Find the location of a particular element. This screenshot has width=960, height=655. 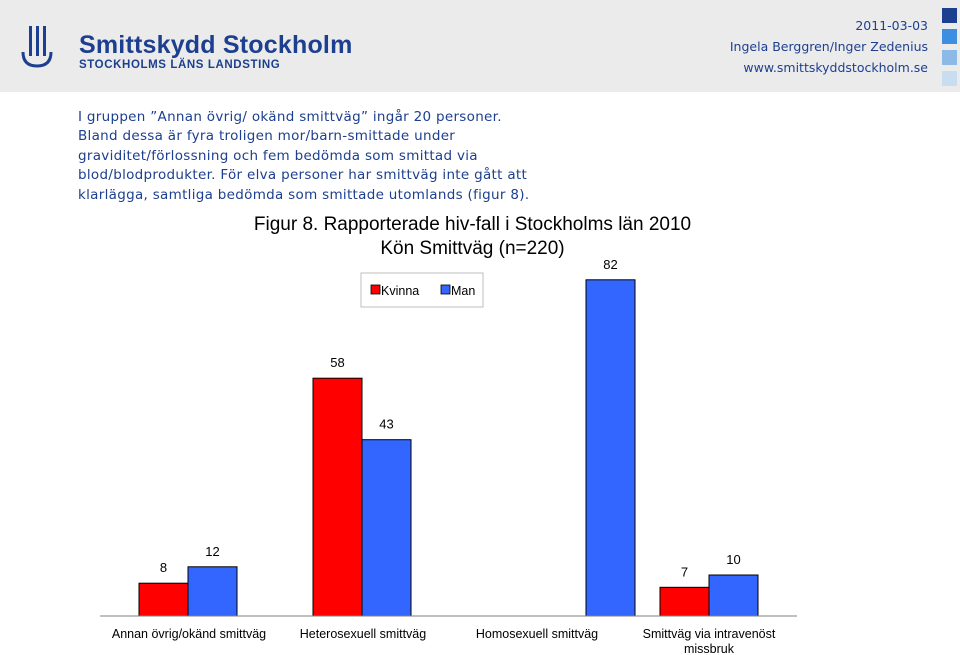

data-label: 12 is located at coordinates (212, 551).